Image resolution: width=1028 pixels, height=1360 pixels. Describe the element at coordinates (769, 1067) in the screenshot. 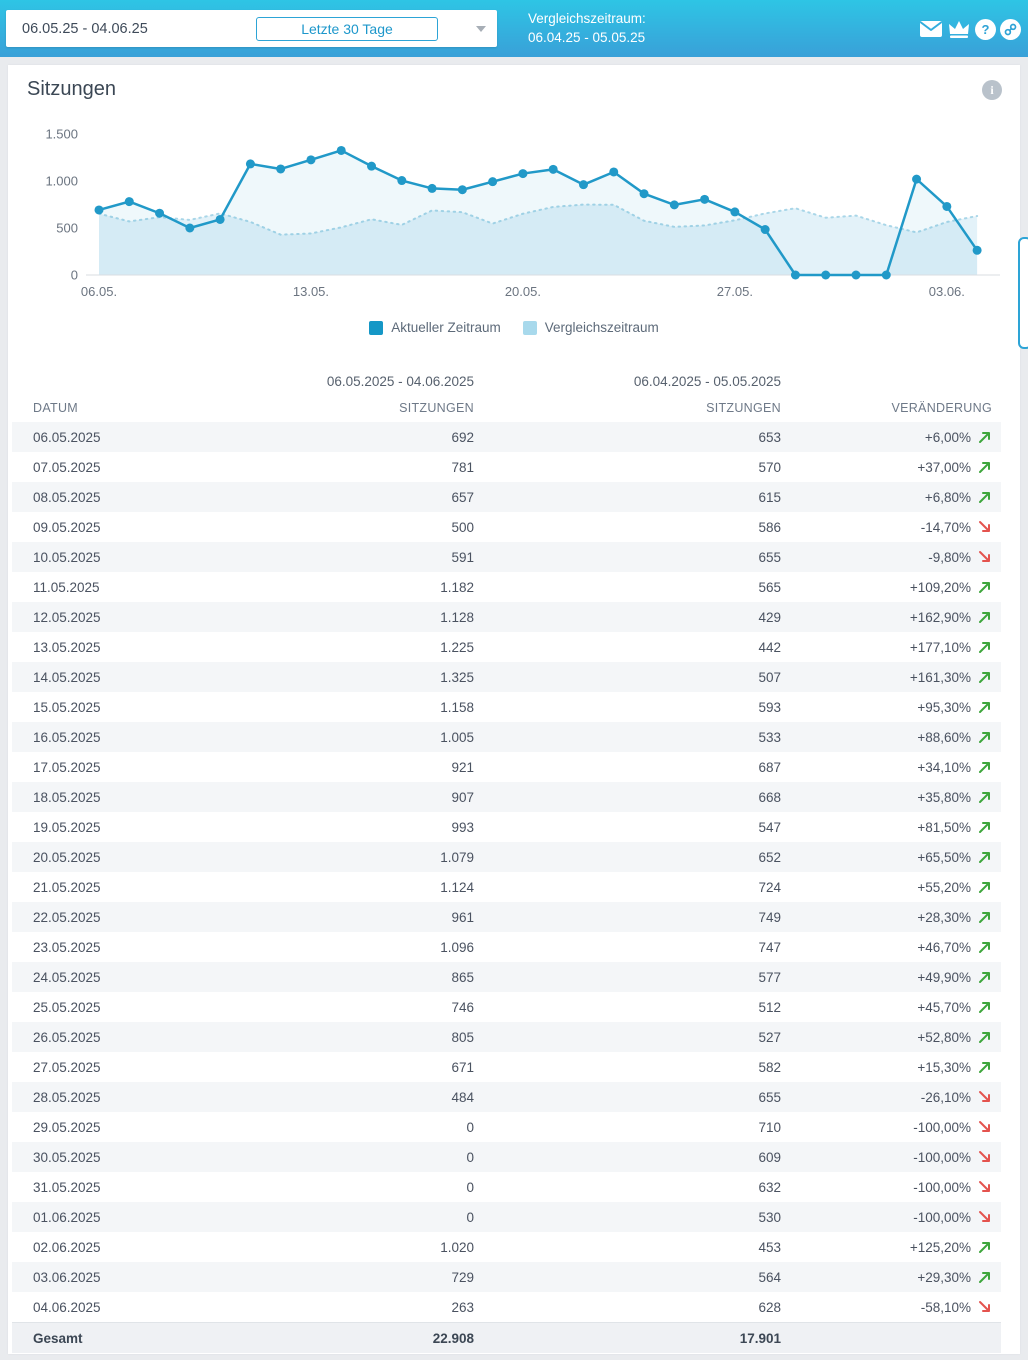

I see `row-comparison-sessions: 582` at that location.